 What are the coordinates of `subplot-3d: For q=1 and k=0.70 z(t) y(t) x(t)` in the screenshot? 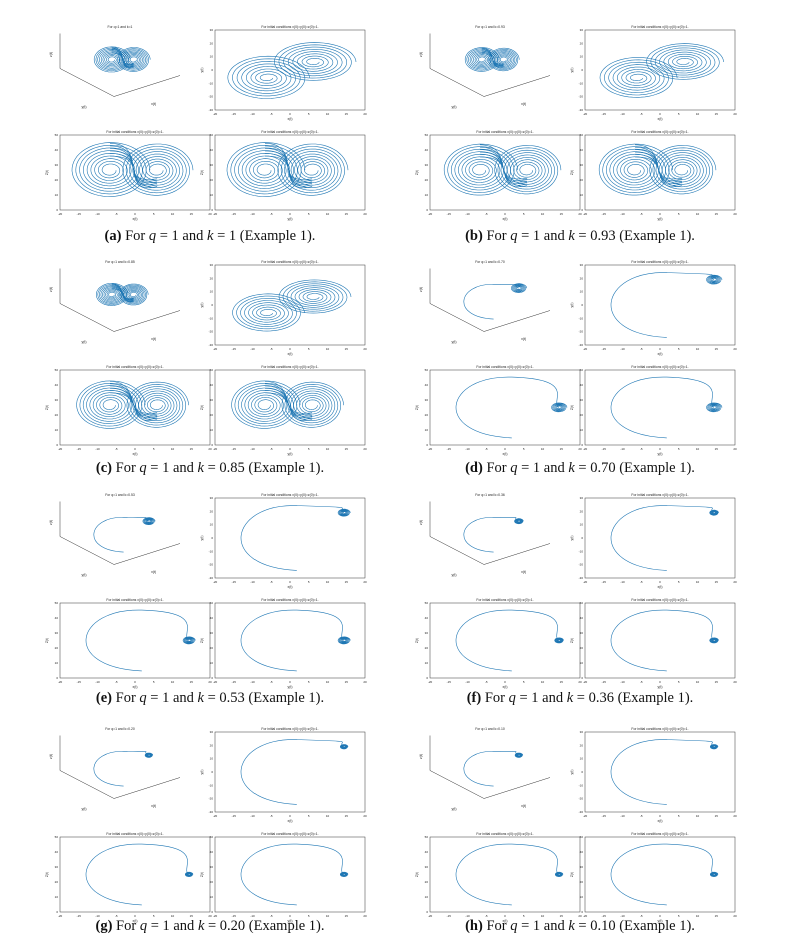 It's located at (485, 302).